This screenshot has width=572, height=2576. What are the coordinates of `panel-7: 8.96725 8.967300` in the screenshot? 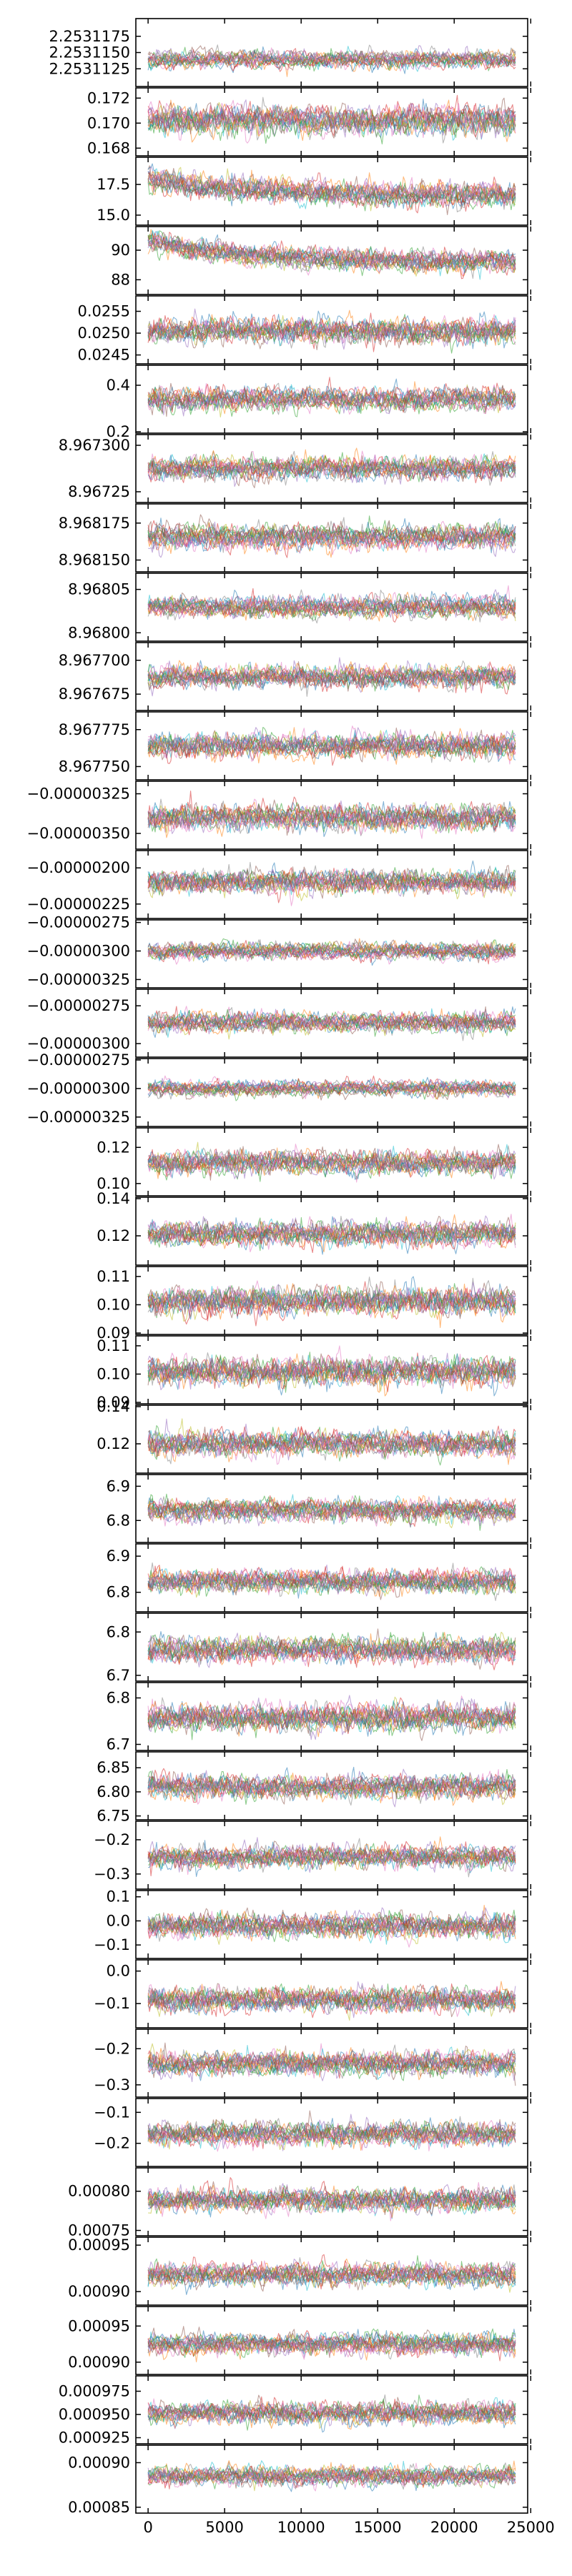 It's located at (295, 469).